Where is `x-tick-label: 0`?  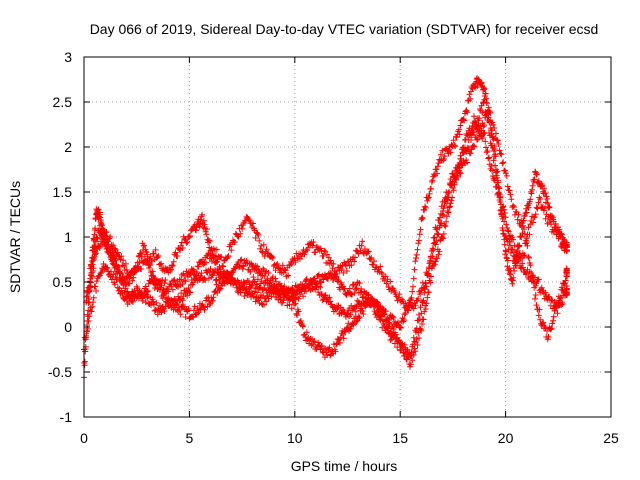 x-tick-label: 0 is located at coordinates (84, 438).